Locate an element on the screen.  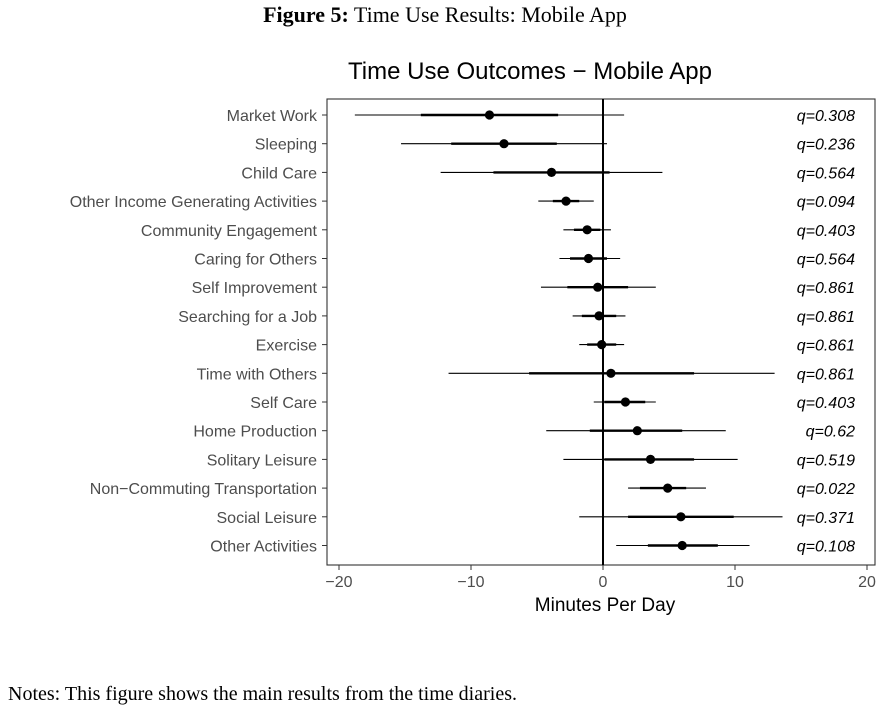
chart-title: Time Use Outcomes − Mobile App is located at coordinates (530, 71).